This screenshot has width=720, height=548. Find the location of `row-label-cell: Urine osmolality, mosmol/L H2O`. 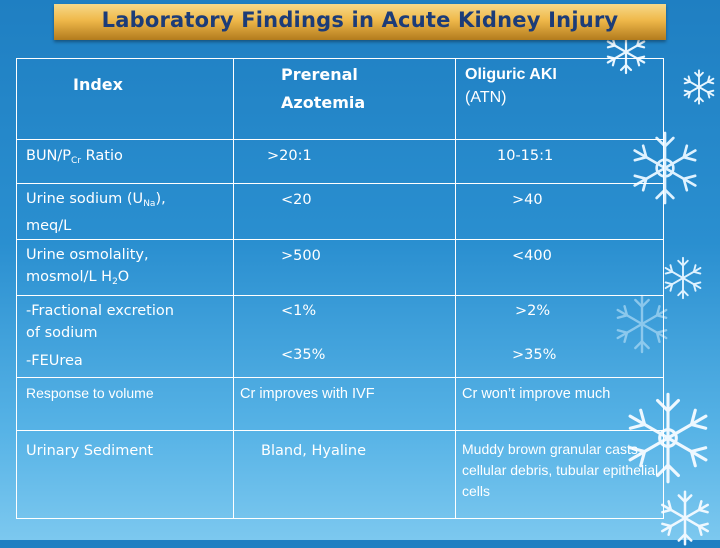

row-label-cell: Urine osmolality, mosmol/L H2O is located at coordinates (125, 267).